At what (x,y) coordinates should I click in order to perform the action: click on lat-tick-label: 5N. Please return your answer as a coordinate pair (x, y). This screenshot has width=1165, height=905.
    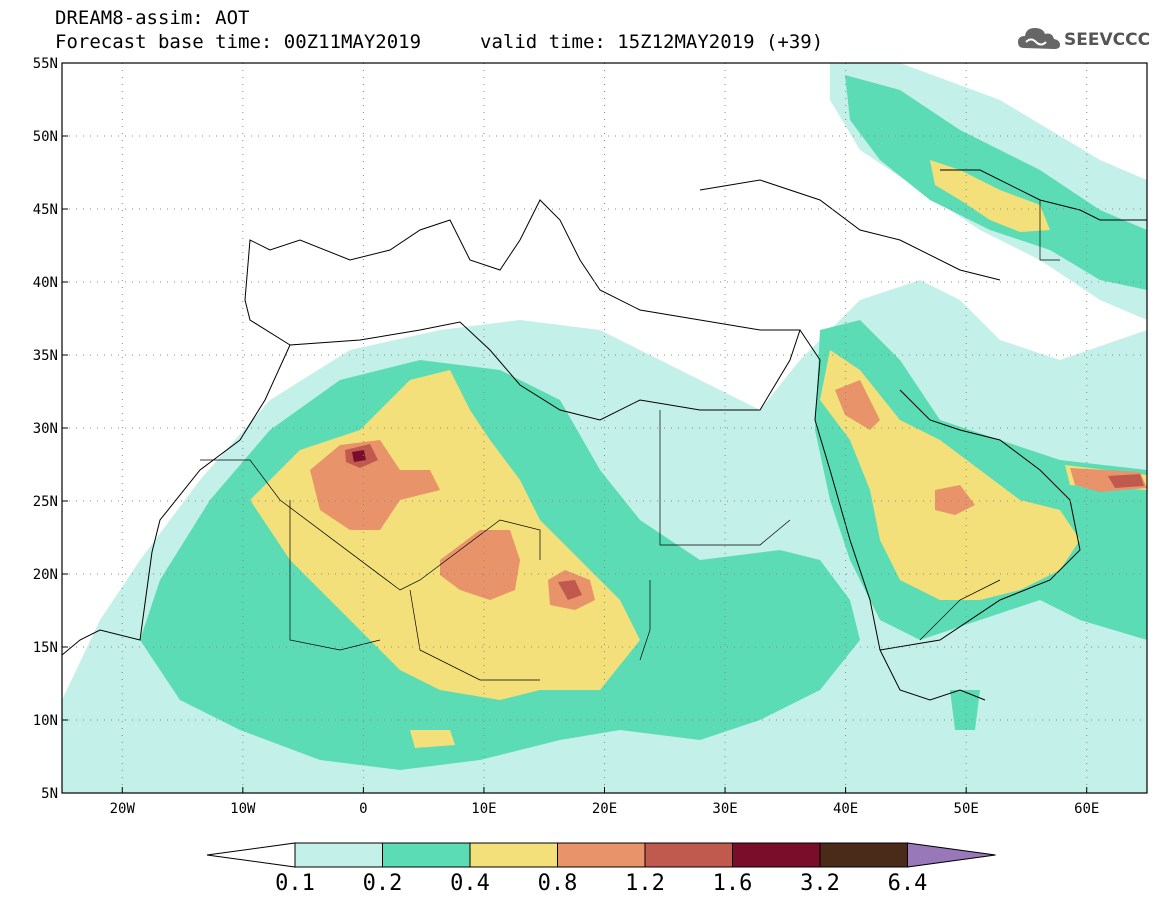
    Looking at the image, I should click on (49, 794).